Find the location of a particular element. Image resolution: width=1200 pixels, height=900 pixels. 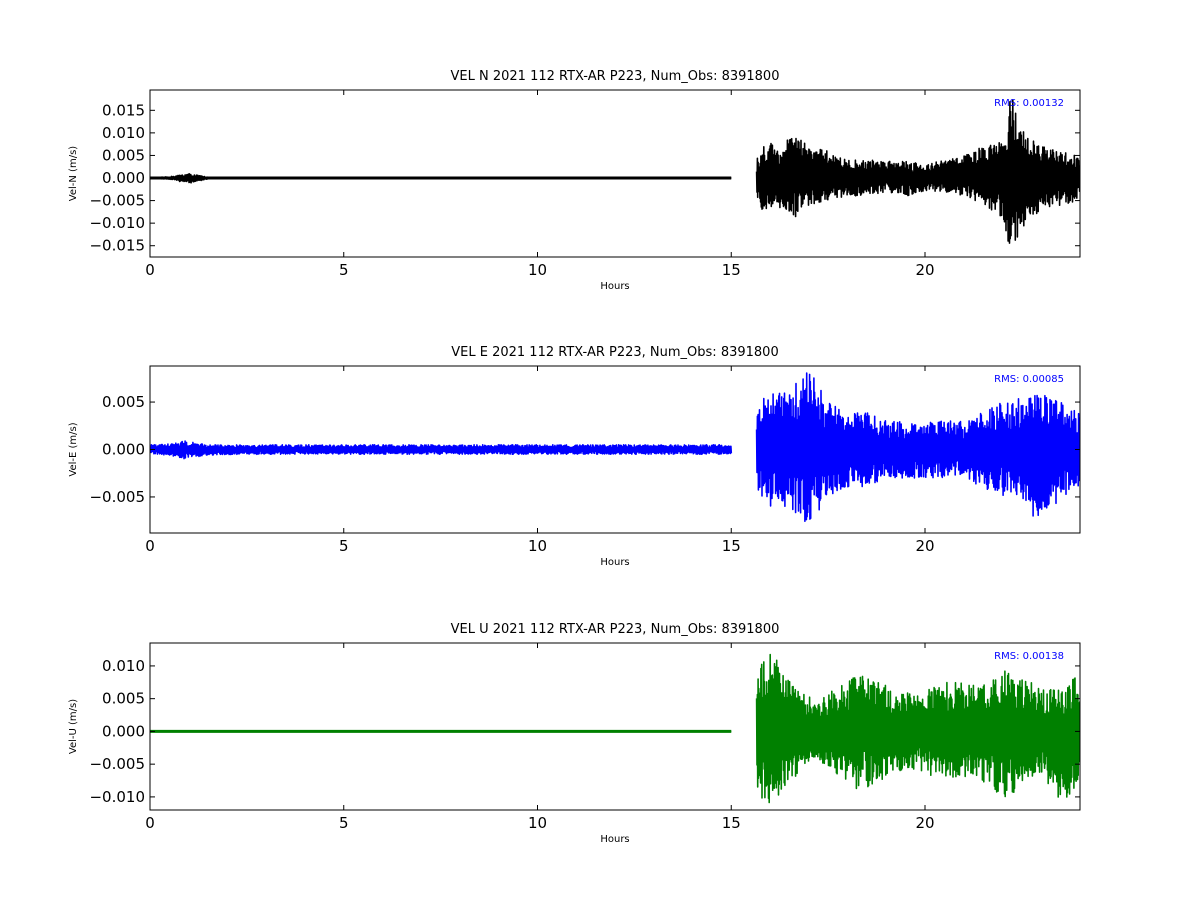

series-line-up is located at coordinates (615, 728).